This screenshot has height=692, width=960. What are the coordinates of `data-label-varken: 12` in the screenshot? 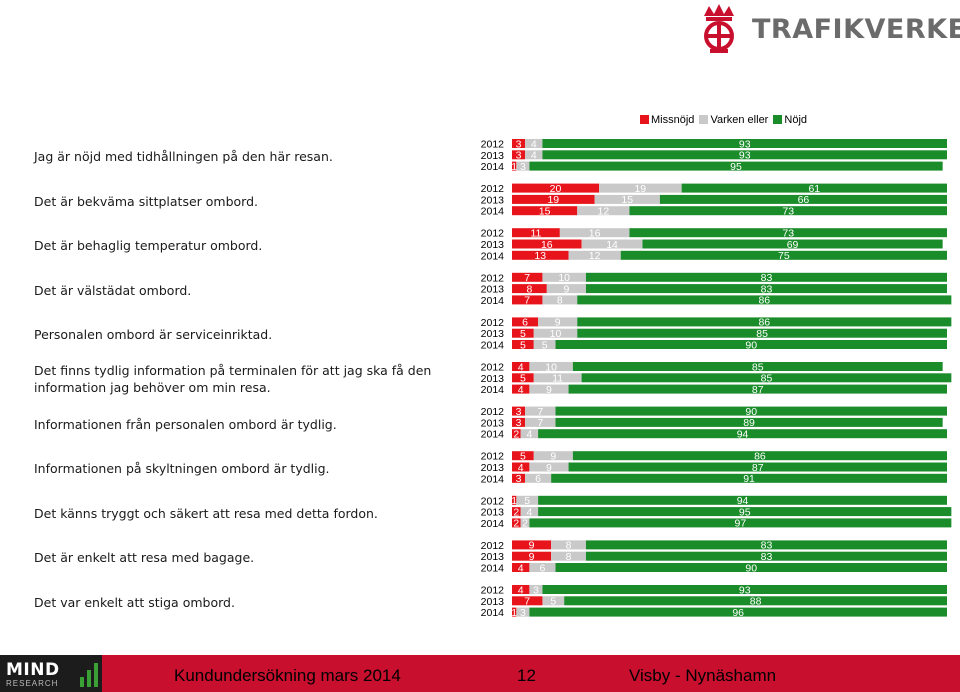 It's located at (604, 212).